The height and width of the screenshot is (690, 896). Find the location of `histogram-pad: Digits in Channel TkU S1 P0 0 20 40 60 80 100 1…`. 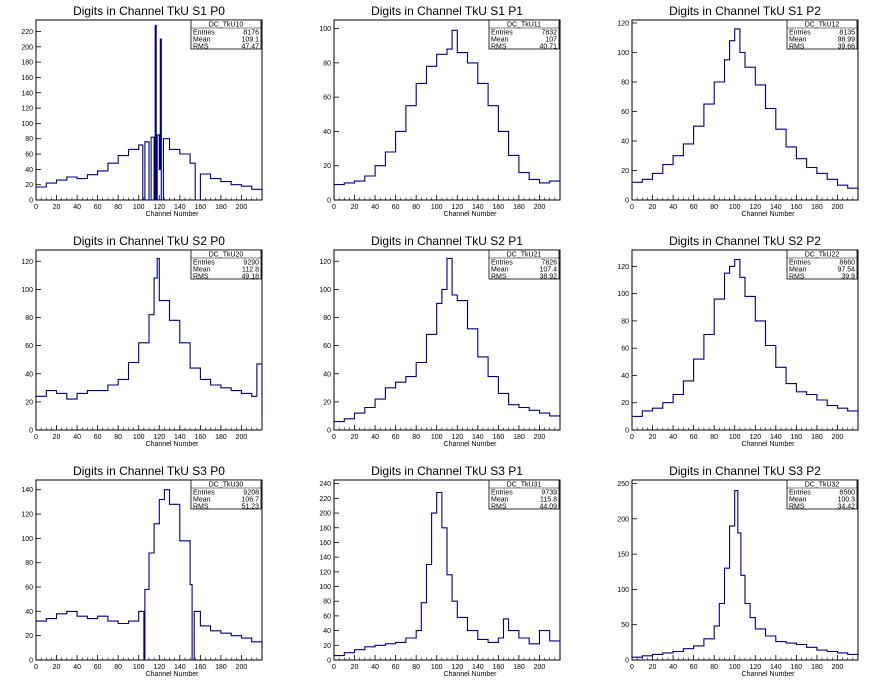

histogram-pad: Digits in Channel TkU S1 P0 0 20 40 60 80 100 1… is located at coordinates (149, 115).